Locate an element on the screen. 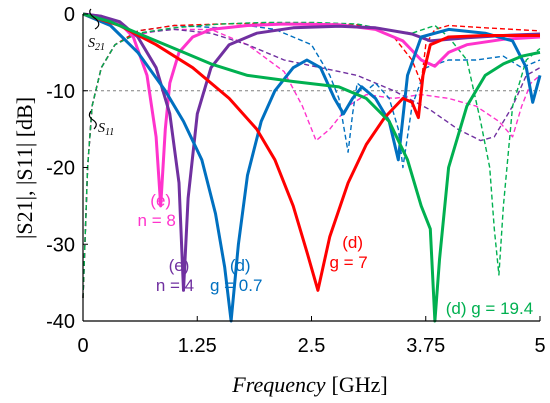 The height and width of the screenshot is (403, 550). s21-text: S21 is located at coordinates (96, 44).